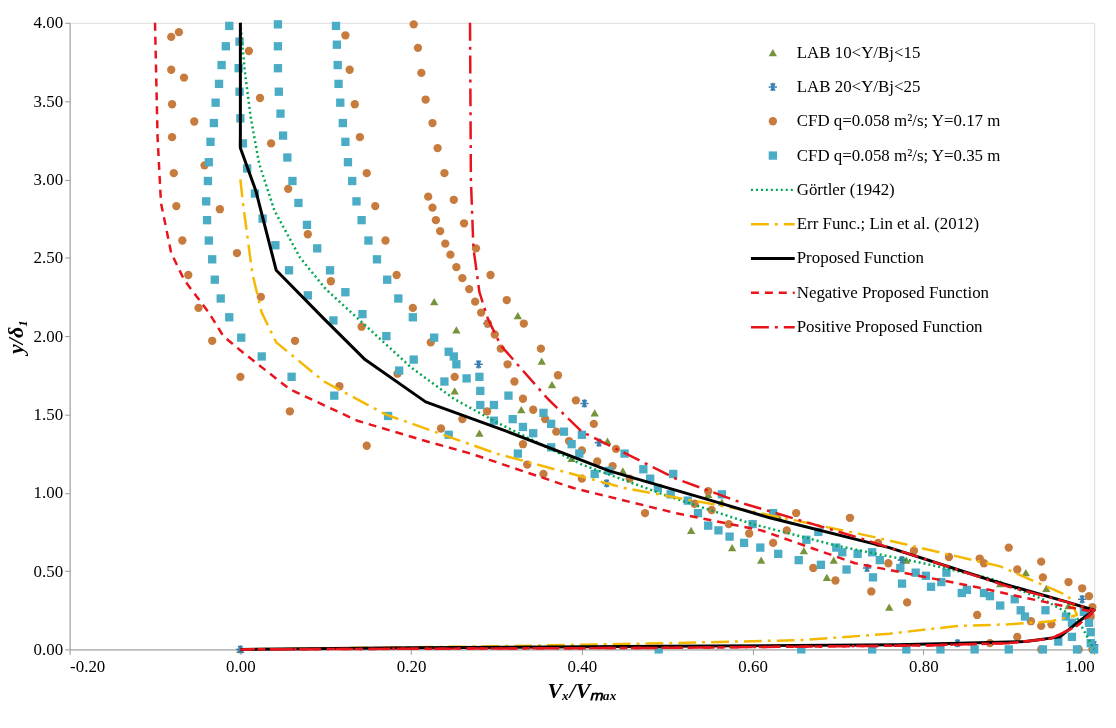 The height and width of the screenshot is (728, 1116). I want to click on y-tick-label: 0.00, so click(48, 649).